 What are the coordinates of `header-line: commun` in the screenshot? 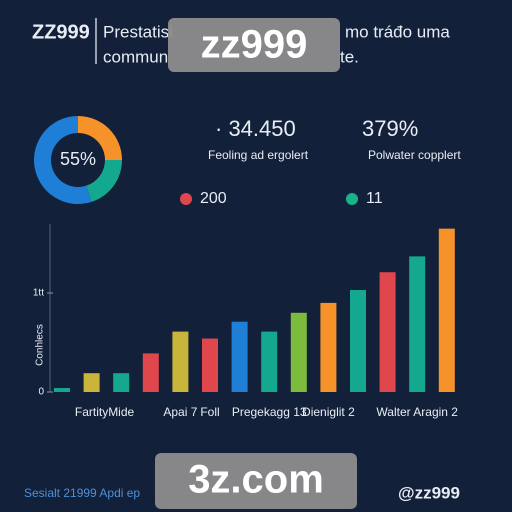 It's located at (135, 56).